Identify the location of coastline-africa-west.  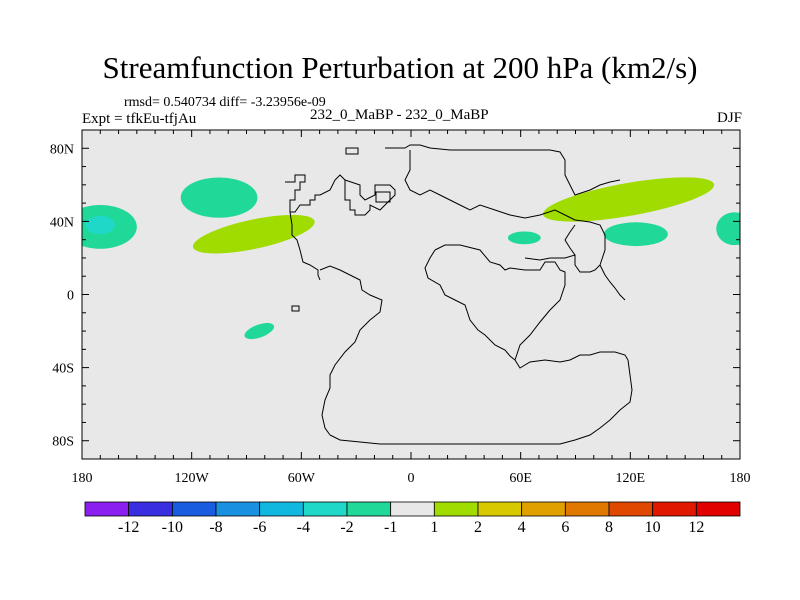
(470, 305).